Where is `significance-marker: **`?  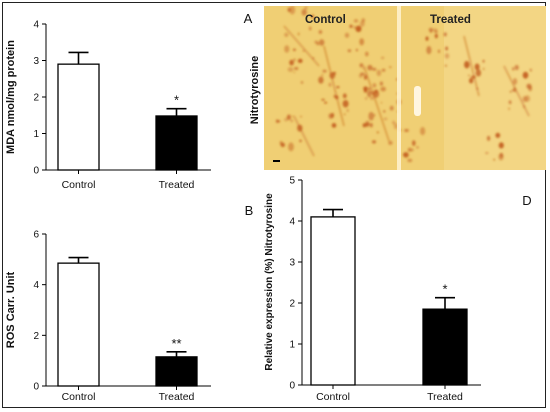 significance-marker: ** is located at coordinates (176, 343).